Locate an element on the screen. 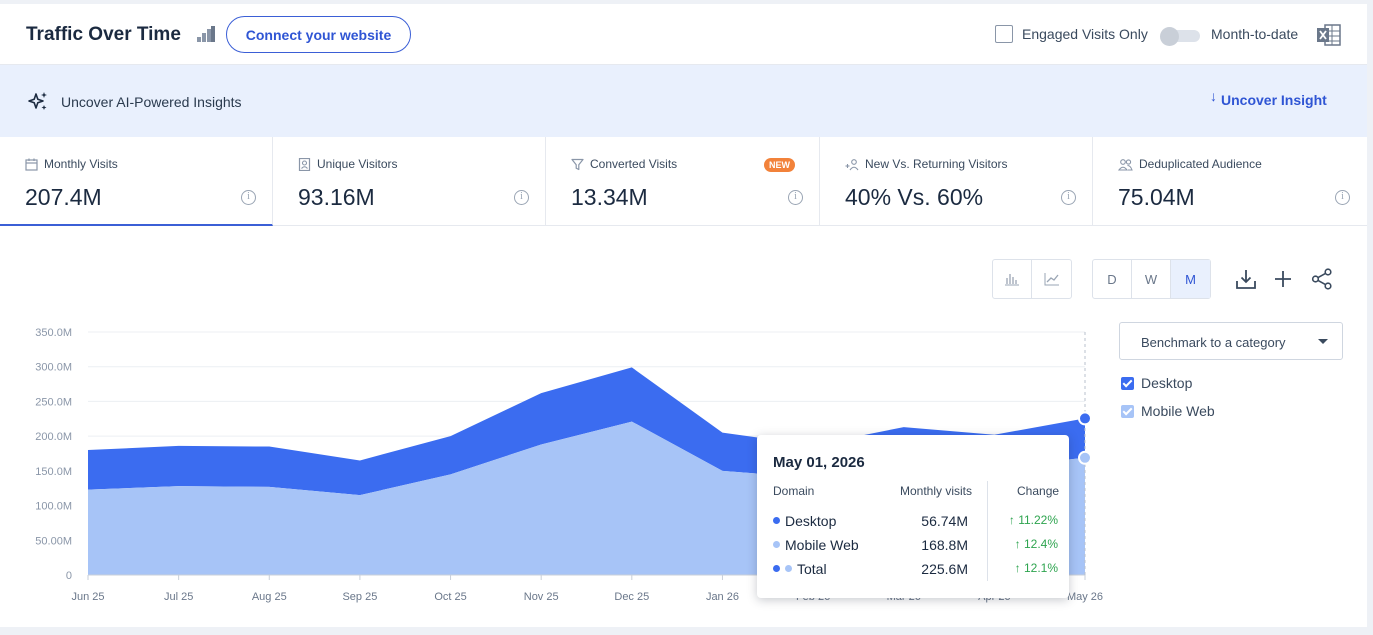  new-badge: NEW is located at coordinates (779, 165).